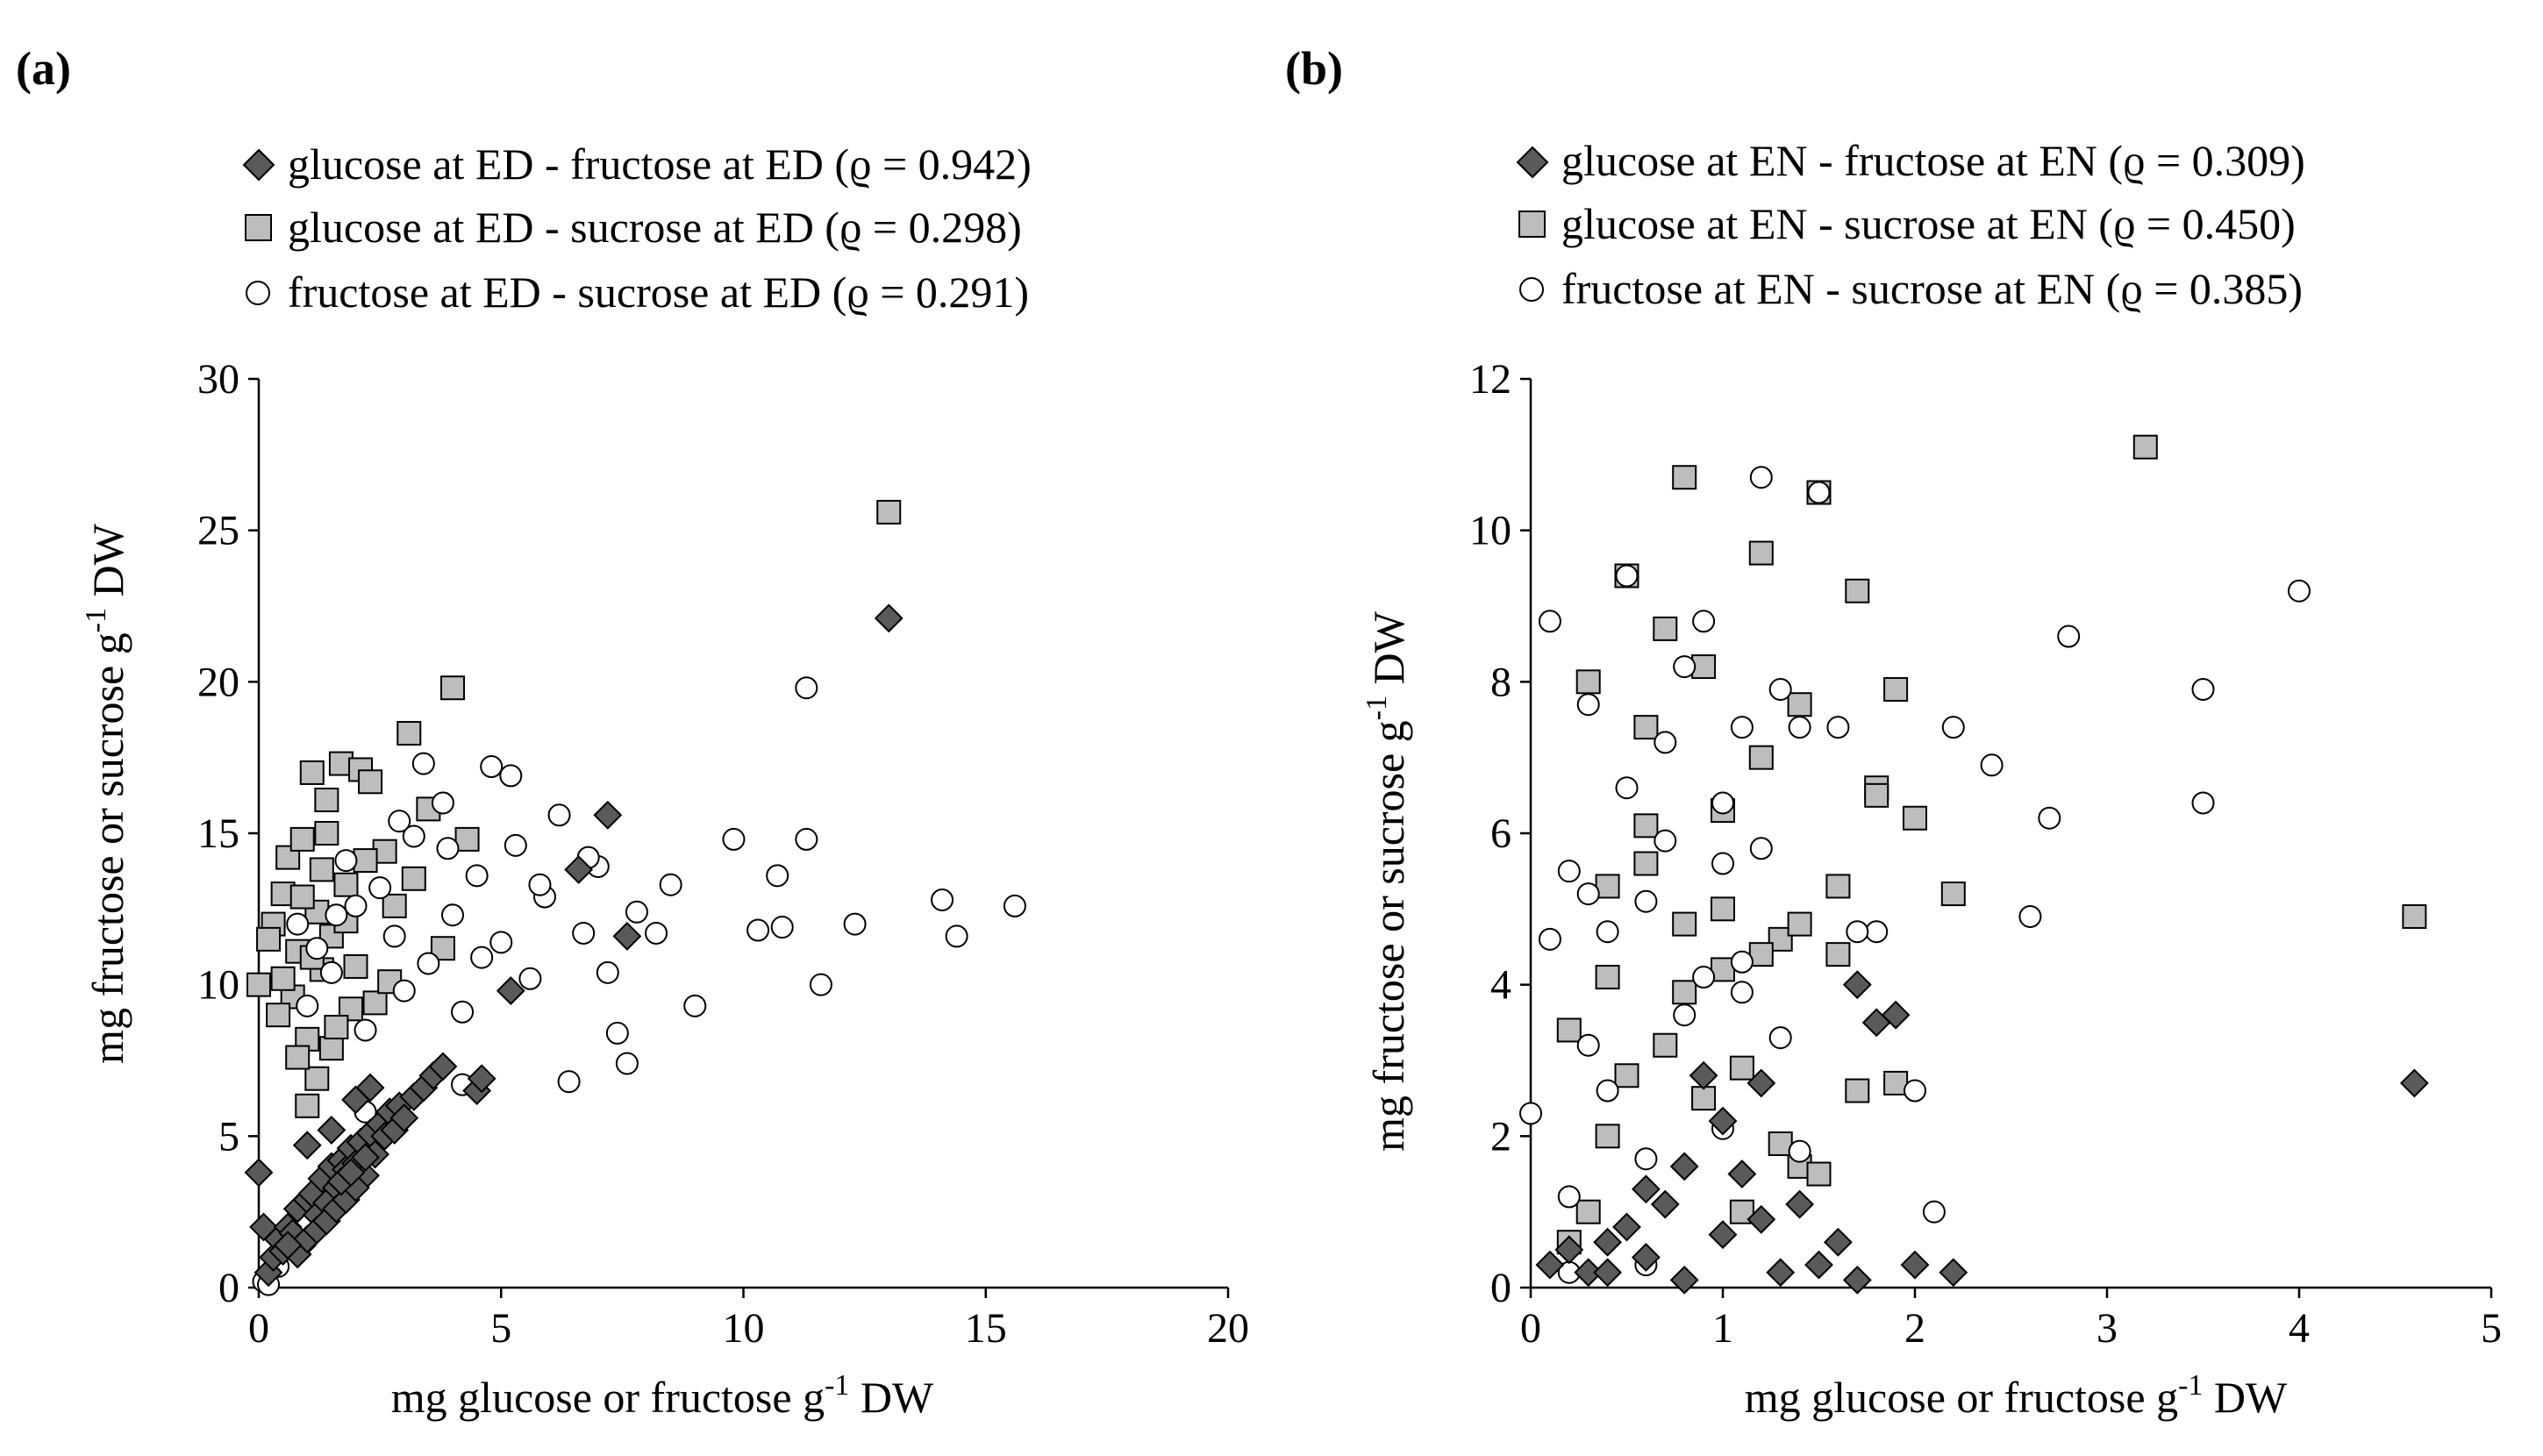 This screenshot has width=2543, height=1456. What do you see at coordinates (1490, 379) in the screenshot?
I see `y-tick-label-b: 12` at bounding box center [1490, 379].